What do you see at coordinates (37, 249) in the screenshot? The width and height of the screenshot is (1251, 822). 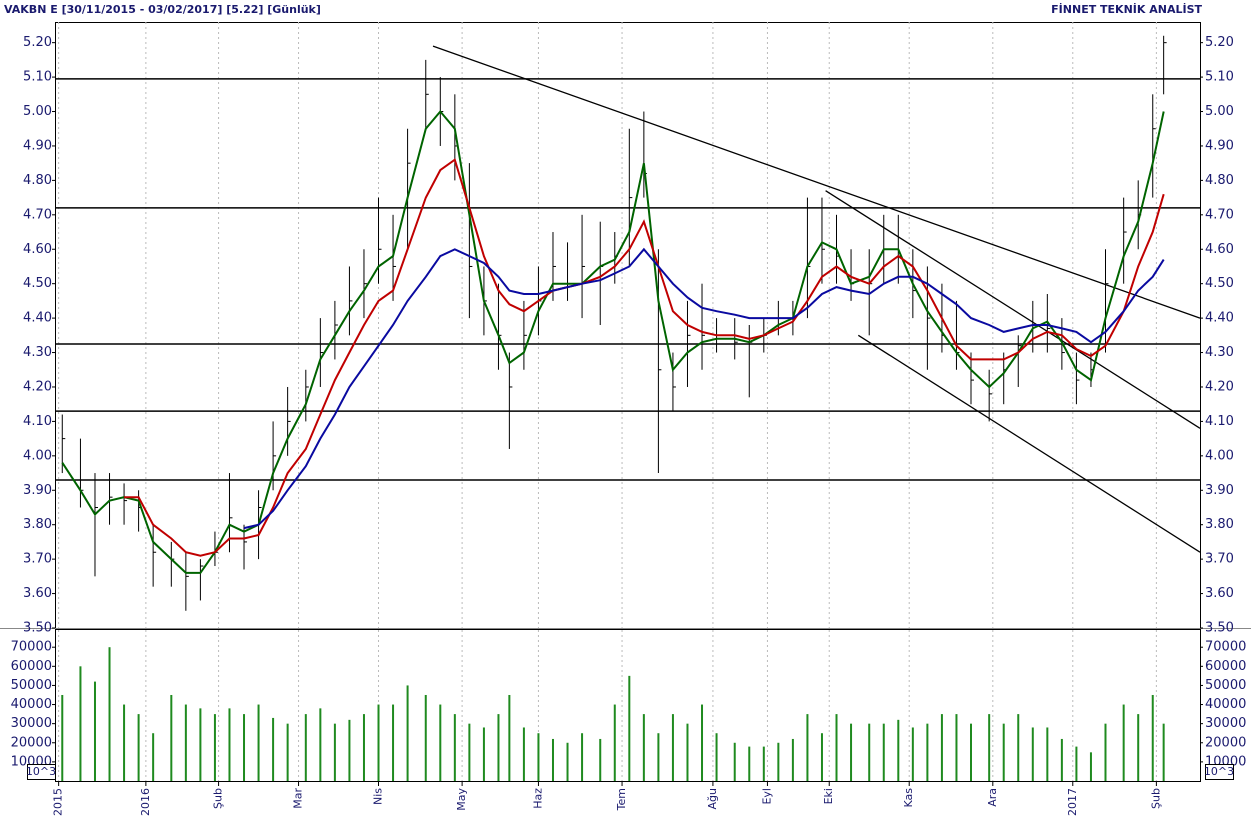 I see `y-tick-label: 4.60` at bounding box center [37, 249].